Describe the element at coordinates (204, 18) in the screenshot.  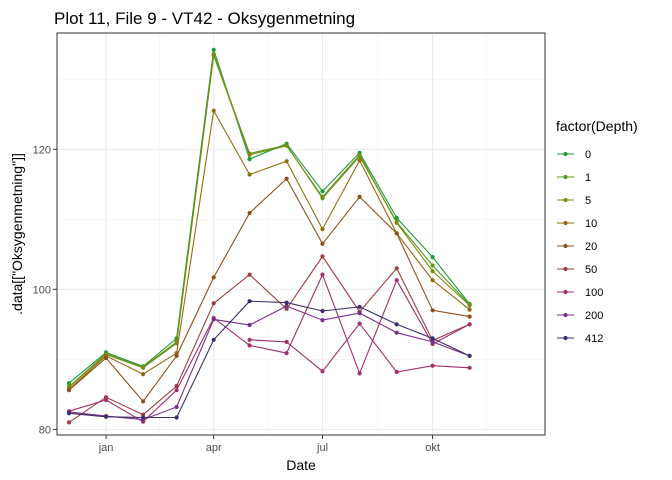
I see `chart-title: Plot 11, File 9 - VT42 - Oksygenmetning` at that location.